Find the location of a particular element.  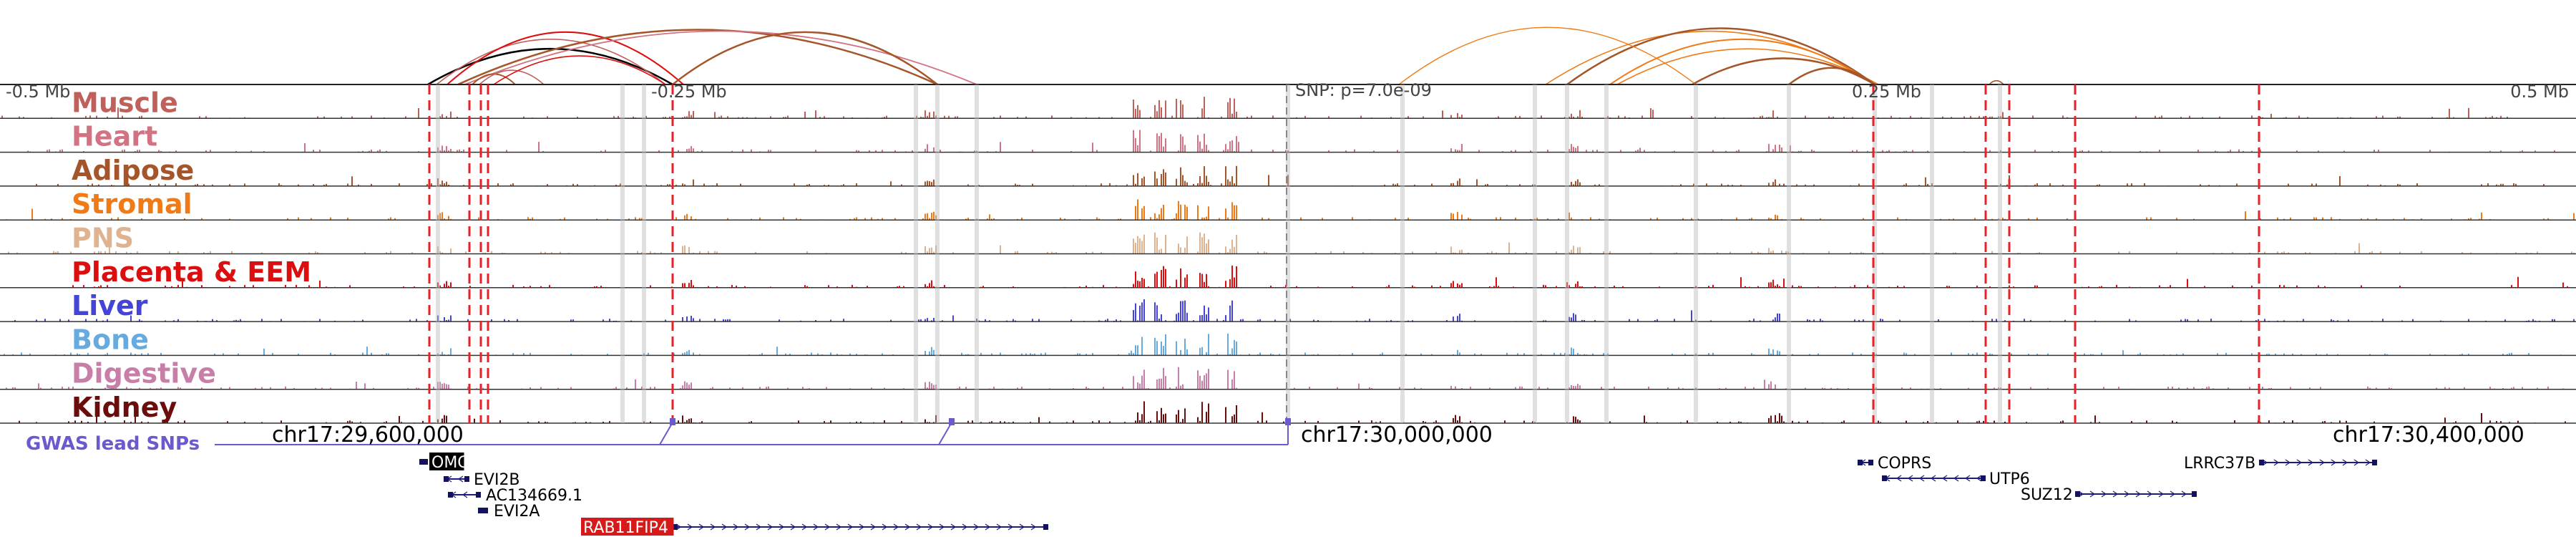

gene-rab11fip4: RAB11FIP4 is located at coordinates (814, 527).